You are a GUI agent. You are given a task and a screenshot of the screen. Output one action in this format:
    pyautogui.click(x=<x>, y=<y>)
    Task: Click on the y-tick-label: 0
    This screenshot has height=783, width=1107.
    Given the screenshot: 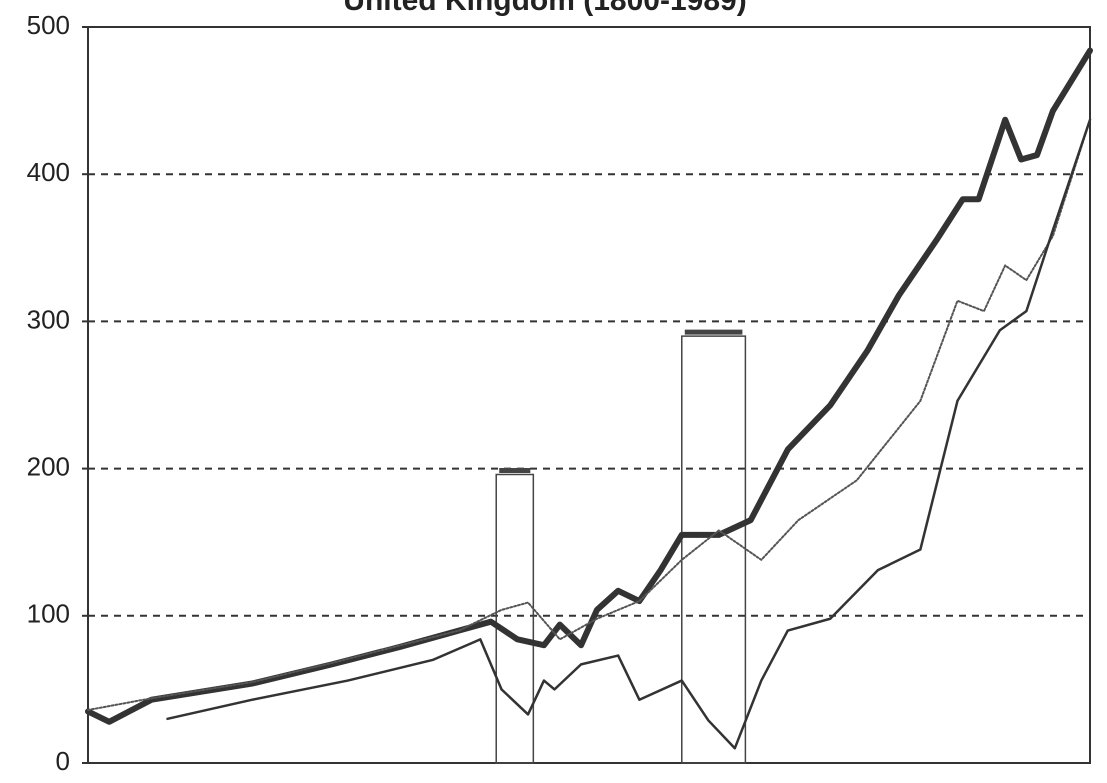 What is the action you would take?
    pyautogui.click(x=63, y=761)
    